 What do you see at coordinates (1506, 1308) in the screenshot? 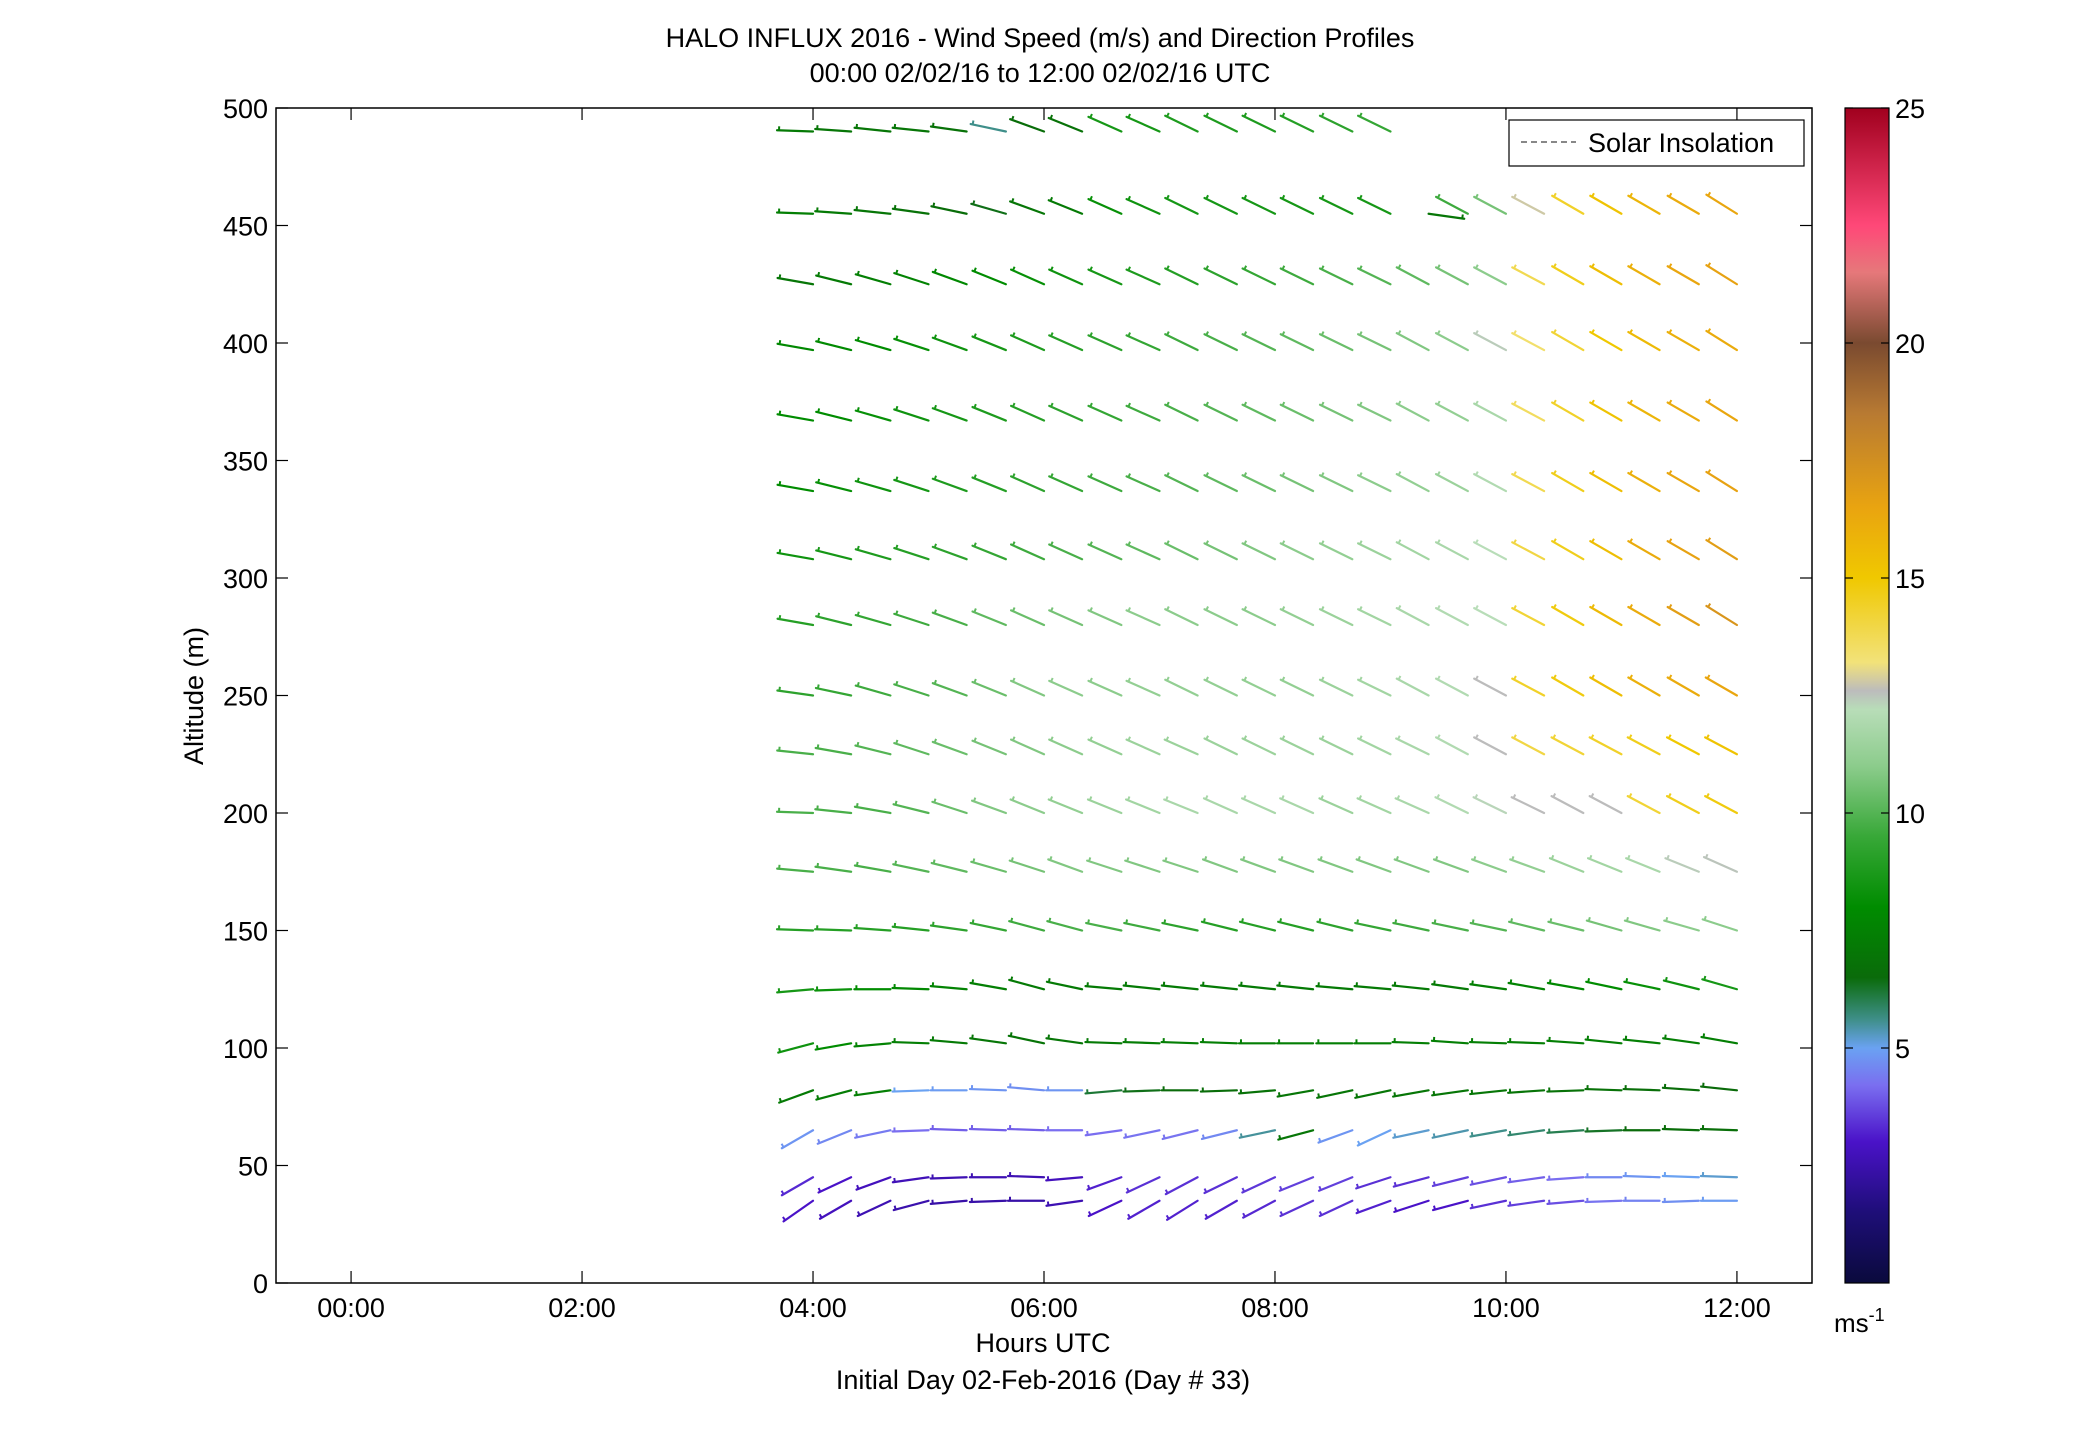
I see `x-tick-label: 10:00` at bounding box center [1506, 1308].